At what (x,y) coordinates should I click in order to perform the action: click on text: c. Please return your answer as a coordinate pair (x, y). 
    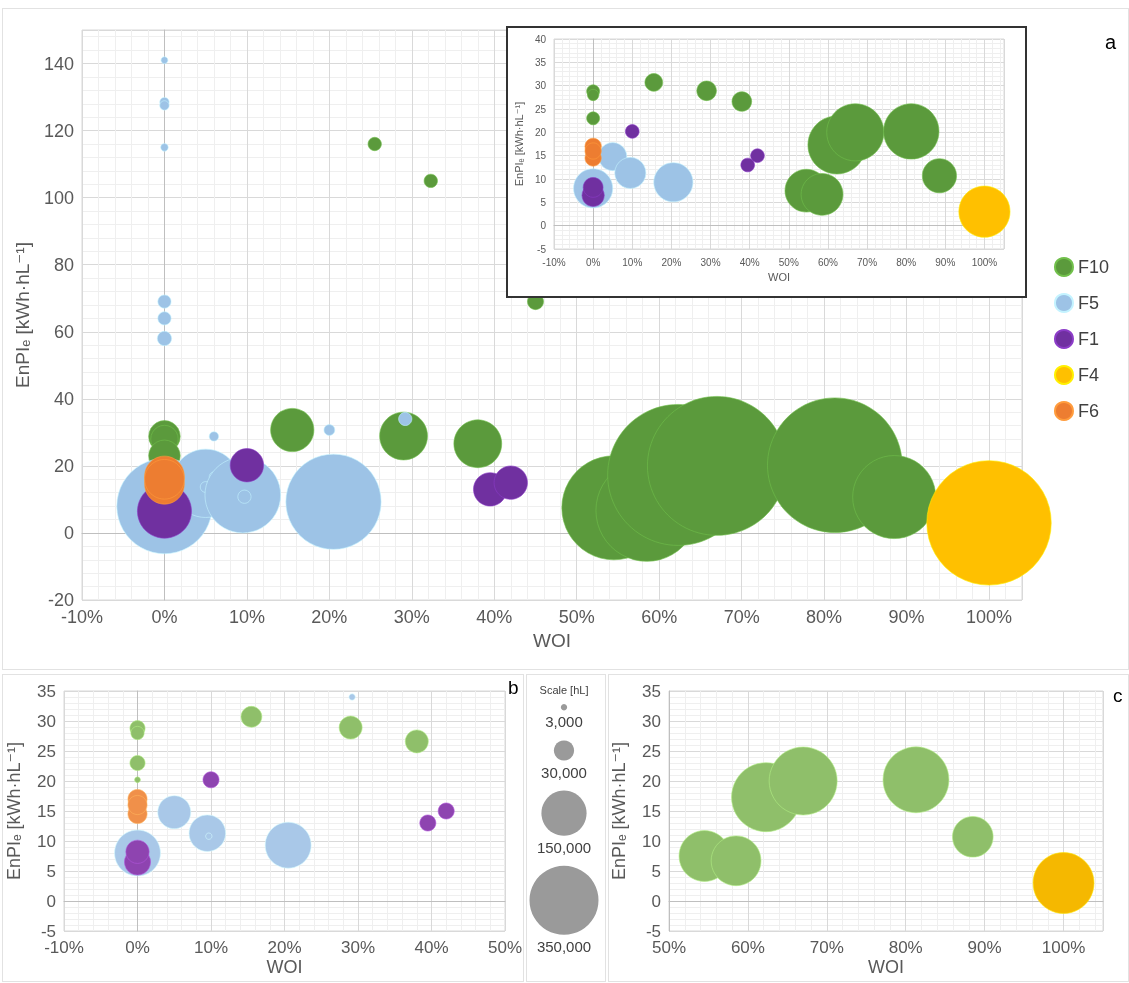
    Looking at the image, I should click on (1118, 695).